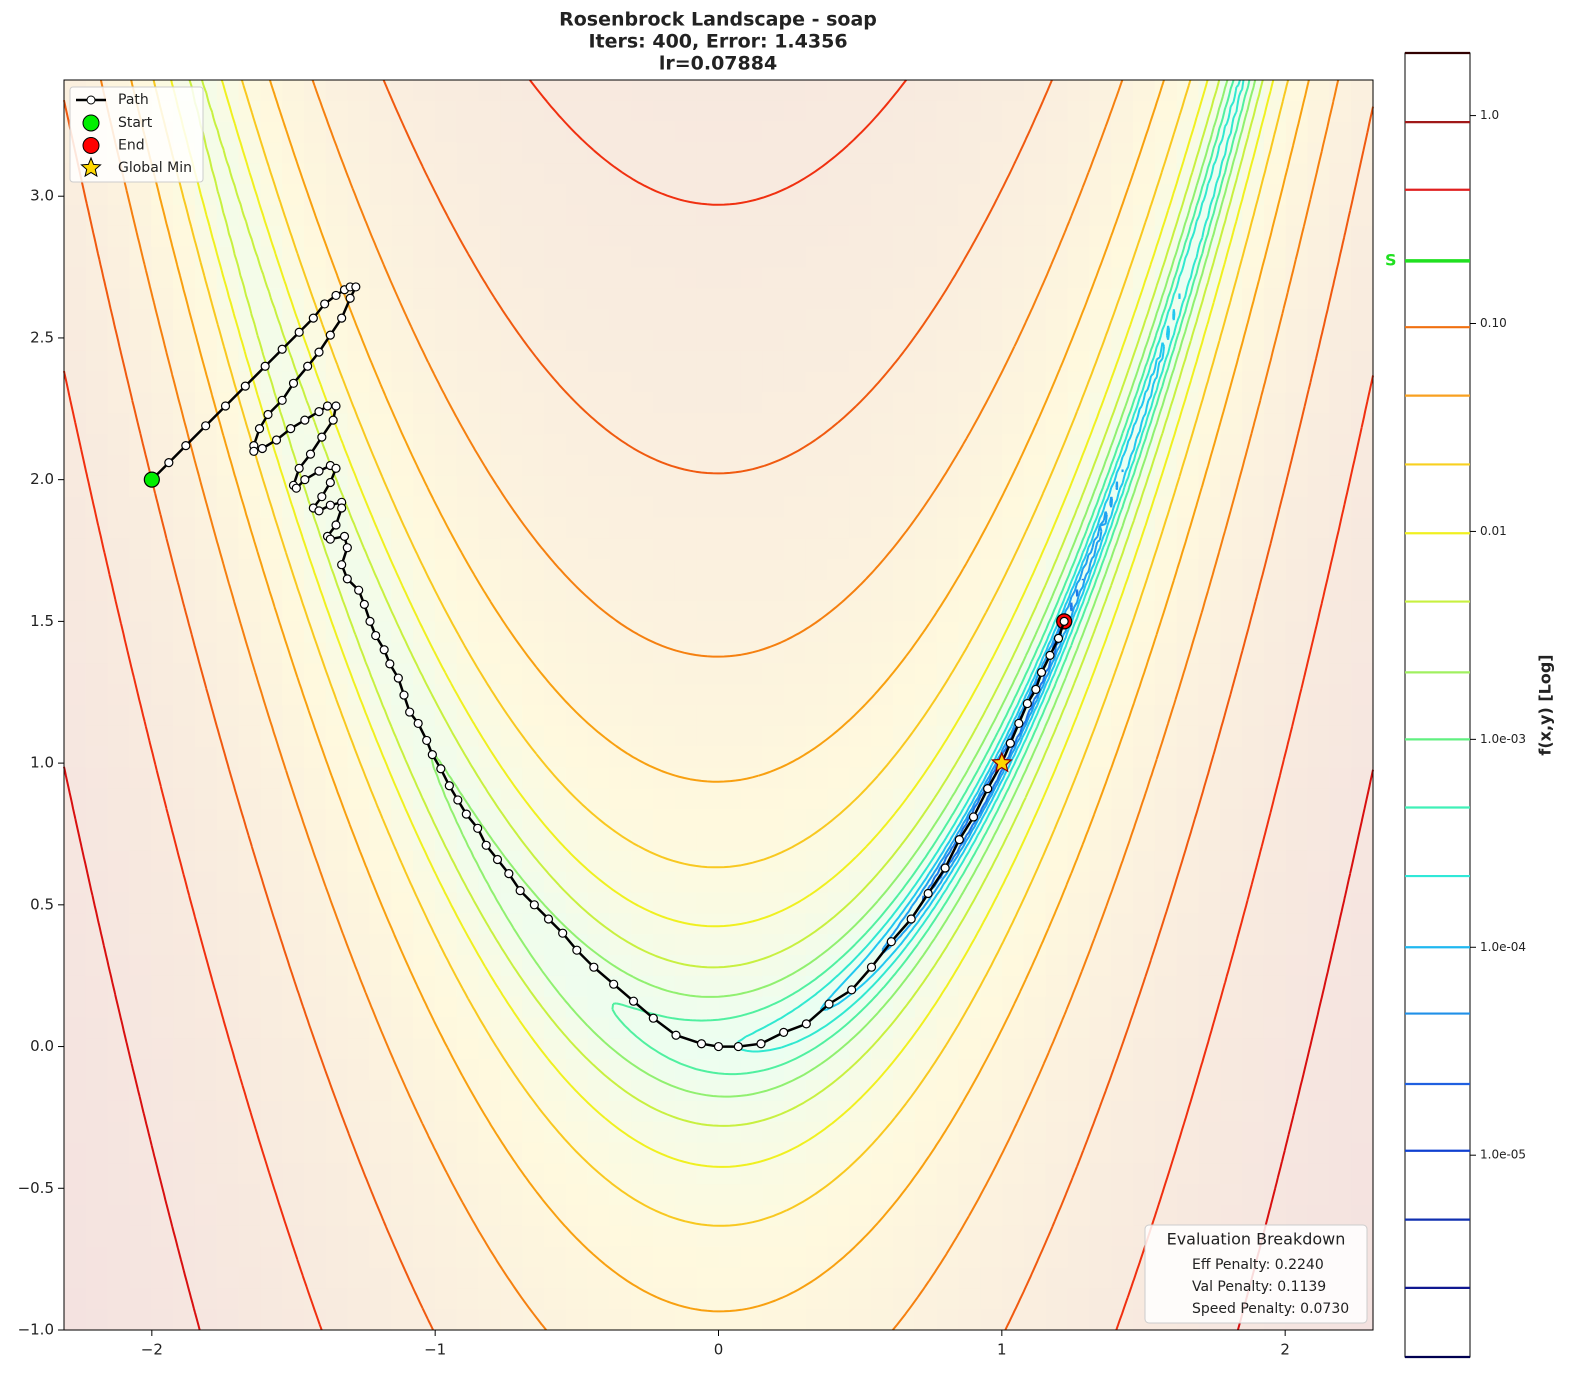 The image size is (1582, 1384). I want to click on y-tick-label: 0.5, so click(42, 904).